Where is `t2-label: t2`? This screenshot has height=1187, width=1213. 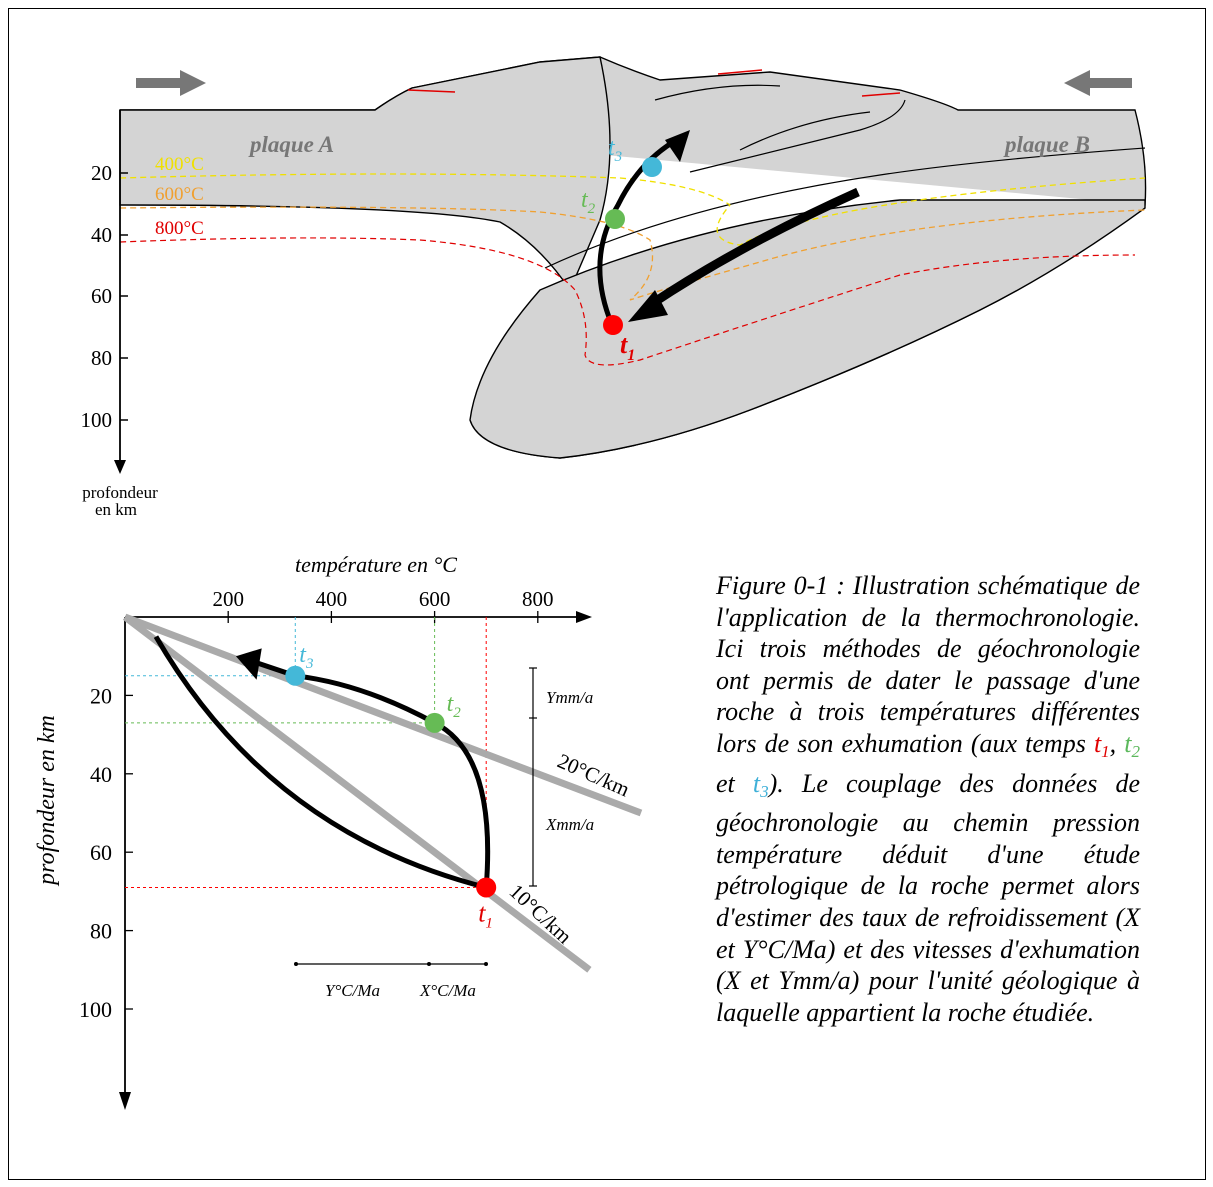 t2-label: t2 is located at coordinates (588, 202).